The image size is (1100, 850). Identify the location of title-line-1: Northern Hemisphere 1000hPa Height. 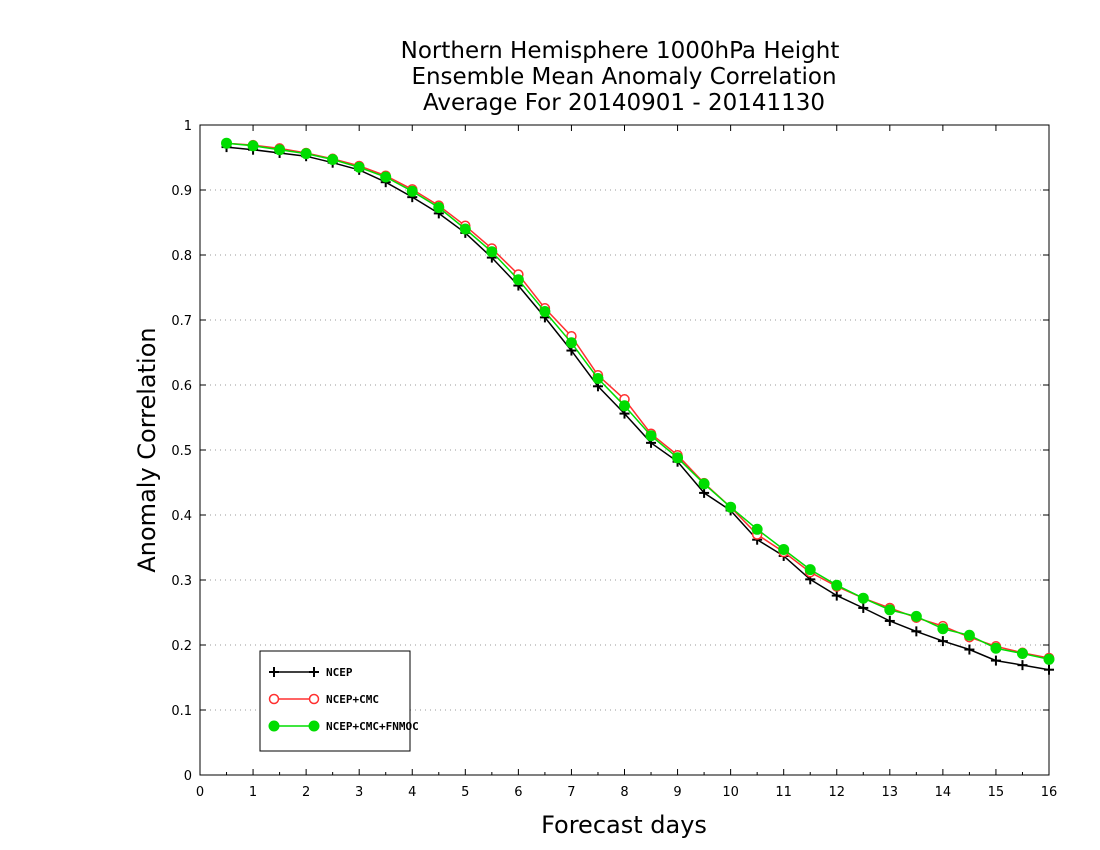
(620, 51).